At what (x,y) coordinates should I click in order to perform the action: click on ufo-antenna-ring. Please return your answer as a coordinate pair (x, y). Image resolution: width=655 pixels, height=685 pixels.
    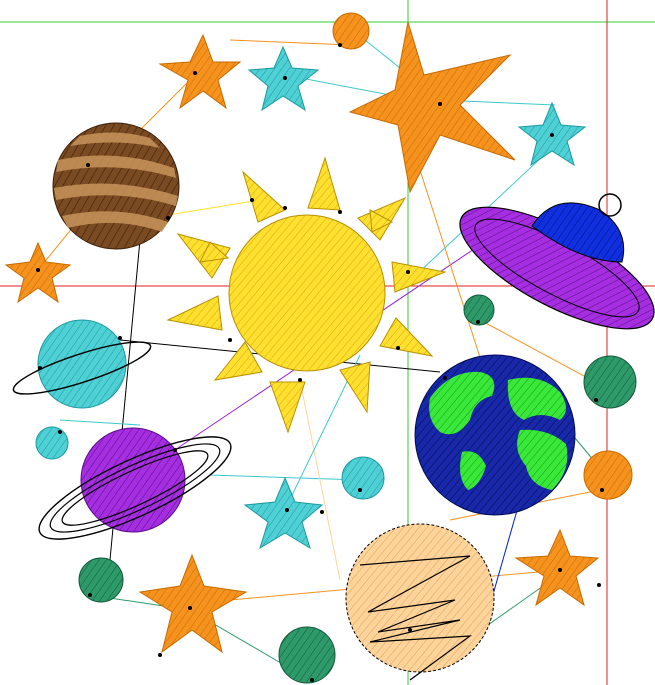
    Looking at the image, I should click on (610, 205).